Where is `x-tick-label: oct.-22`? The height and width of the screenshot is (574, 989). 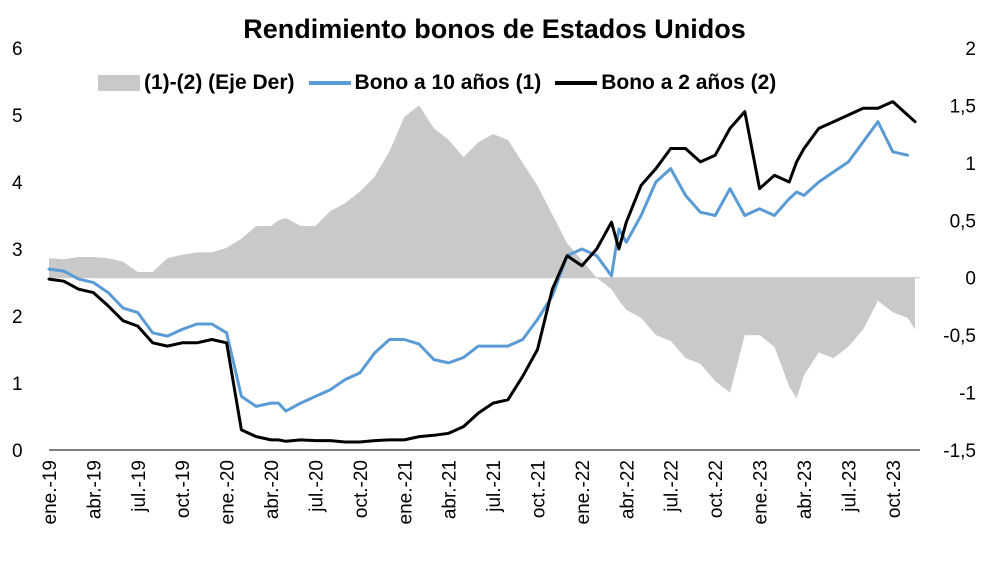
x-tick-label: oct.-22 is located at coordinates (716, 489).